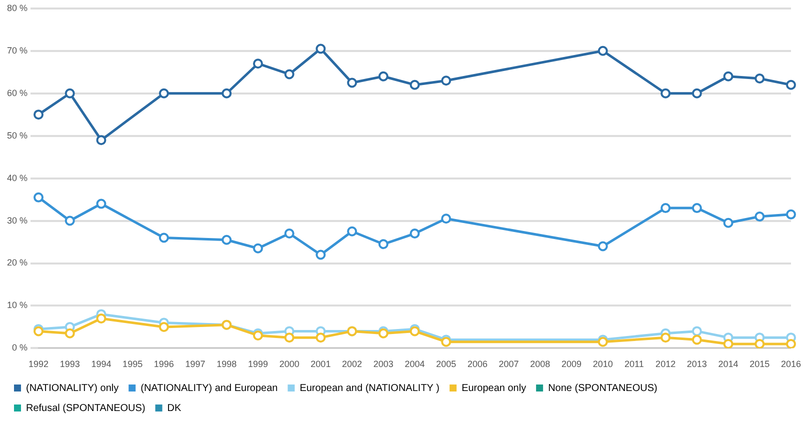 The height and width of the screenshot is (427, 804). I want to click on y-tick-label: 70 %, so click(17, 50).